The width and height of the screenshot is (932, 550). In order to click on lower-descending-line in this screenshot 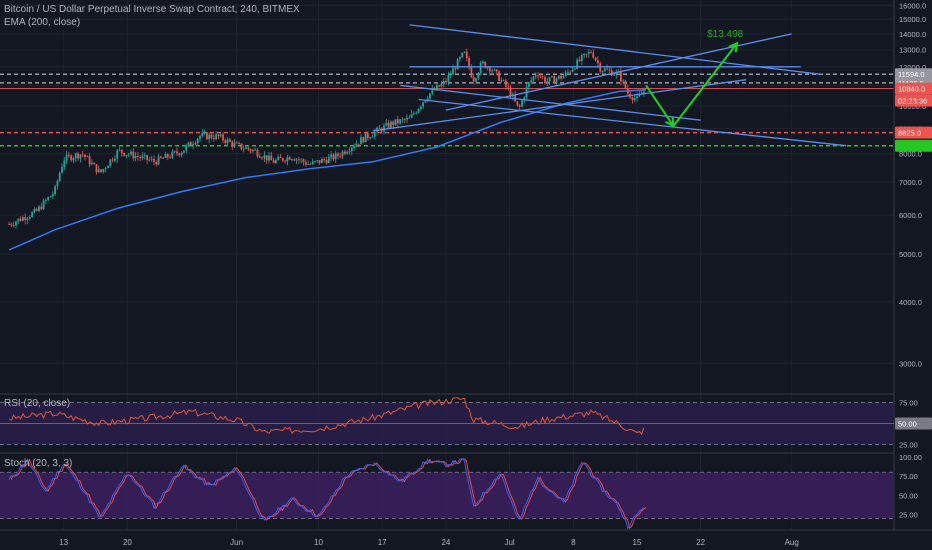, I will do `click(632, 122)`.